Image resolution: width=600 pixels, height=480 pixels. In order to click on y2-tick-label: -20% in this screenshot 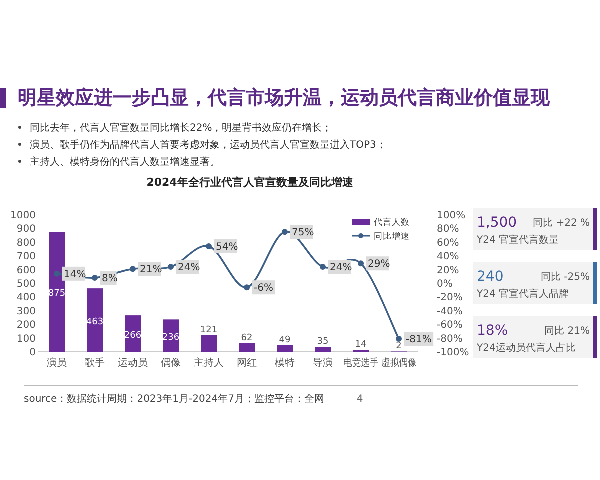, I will do `click(450, 298)`.